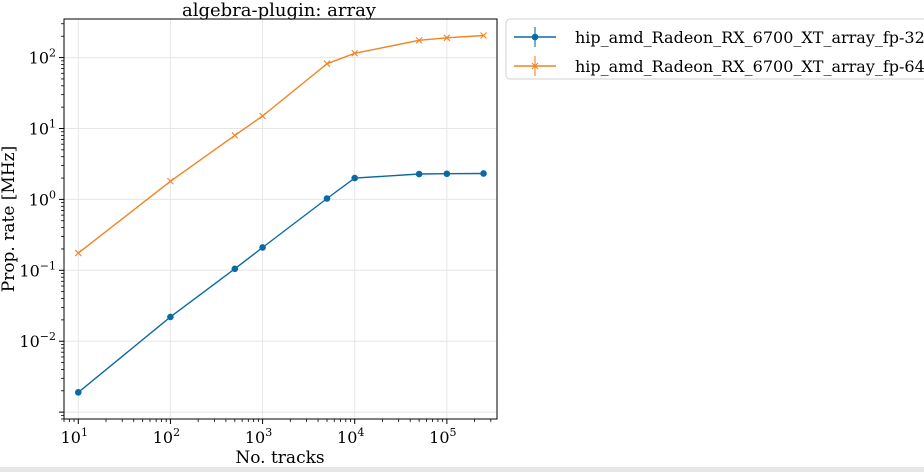  I want to click on y-tick-label: 10⁻¹, so click(37, 269).